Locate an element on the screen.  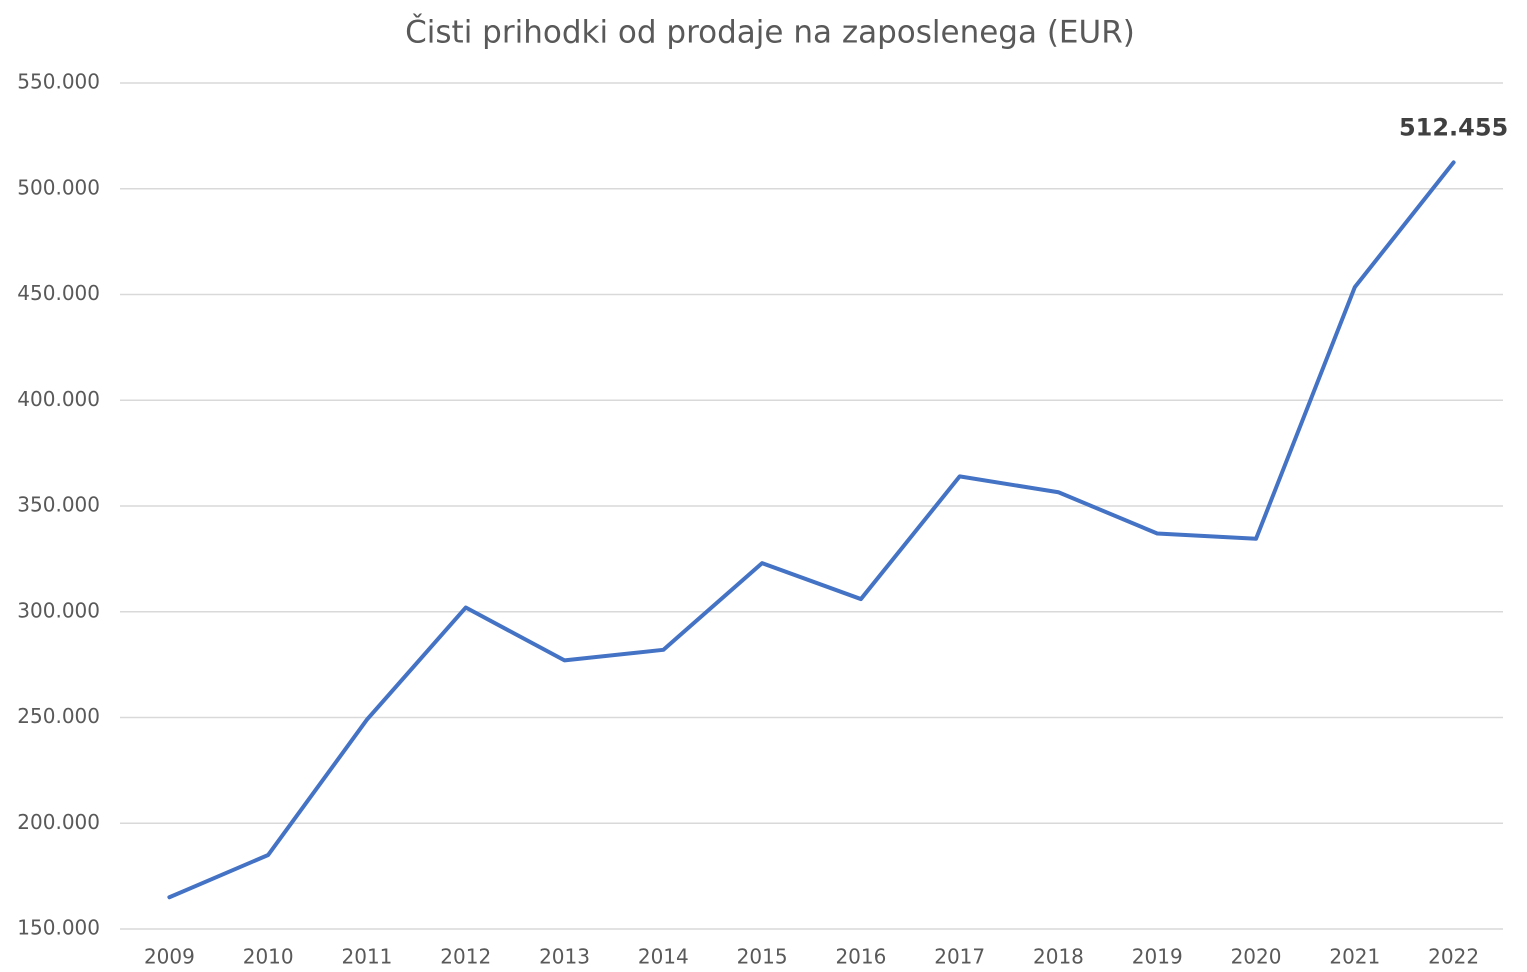
y-tick-label: 350.000 is located at coordinates (58, 505).